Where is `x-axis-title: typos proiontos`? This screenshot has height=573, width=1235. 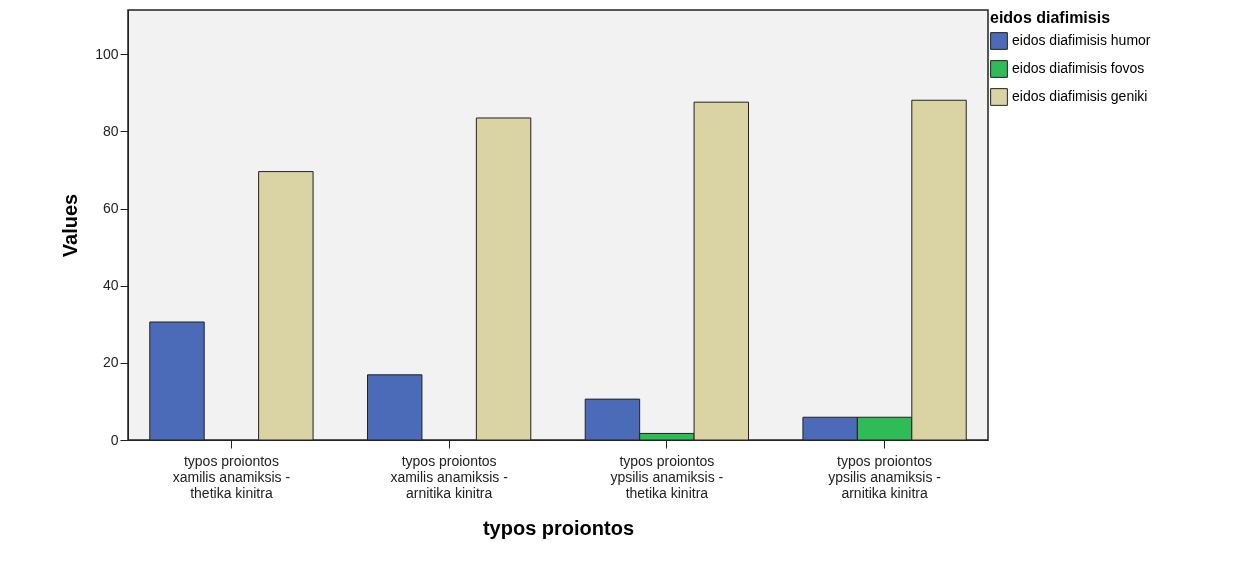
x-axis-title: typos proiontos is located at coordinates (558, 527).